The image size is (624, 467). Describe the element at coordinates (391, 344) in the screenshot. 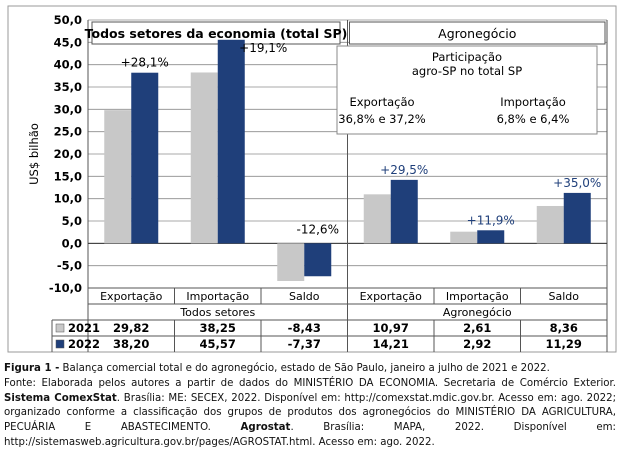

I see `data-label-2022: 14,21` at that location.